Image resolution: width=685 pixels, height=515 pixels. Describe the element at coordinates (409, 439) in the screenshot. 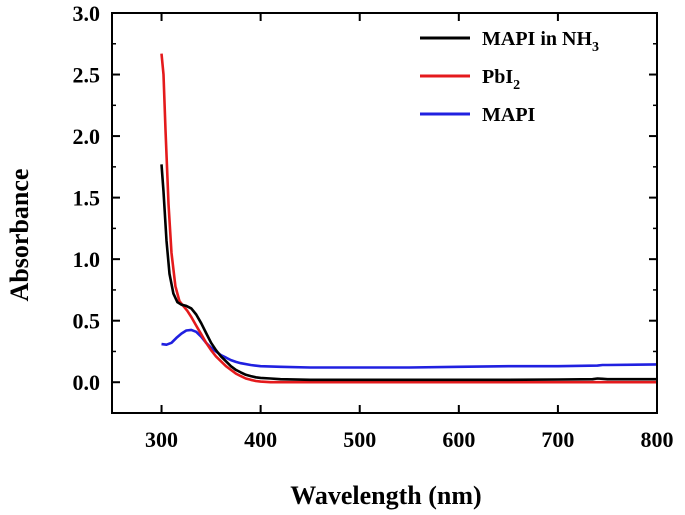

I see `x-tick-labels: 300 400 500 600 700 800` at that location.